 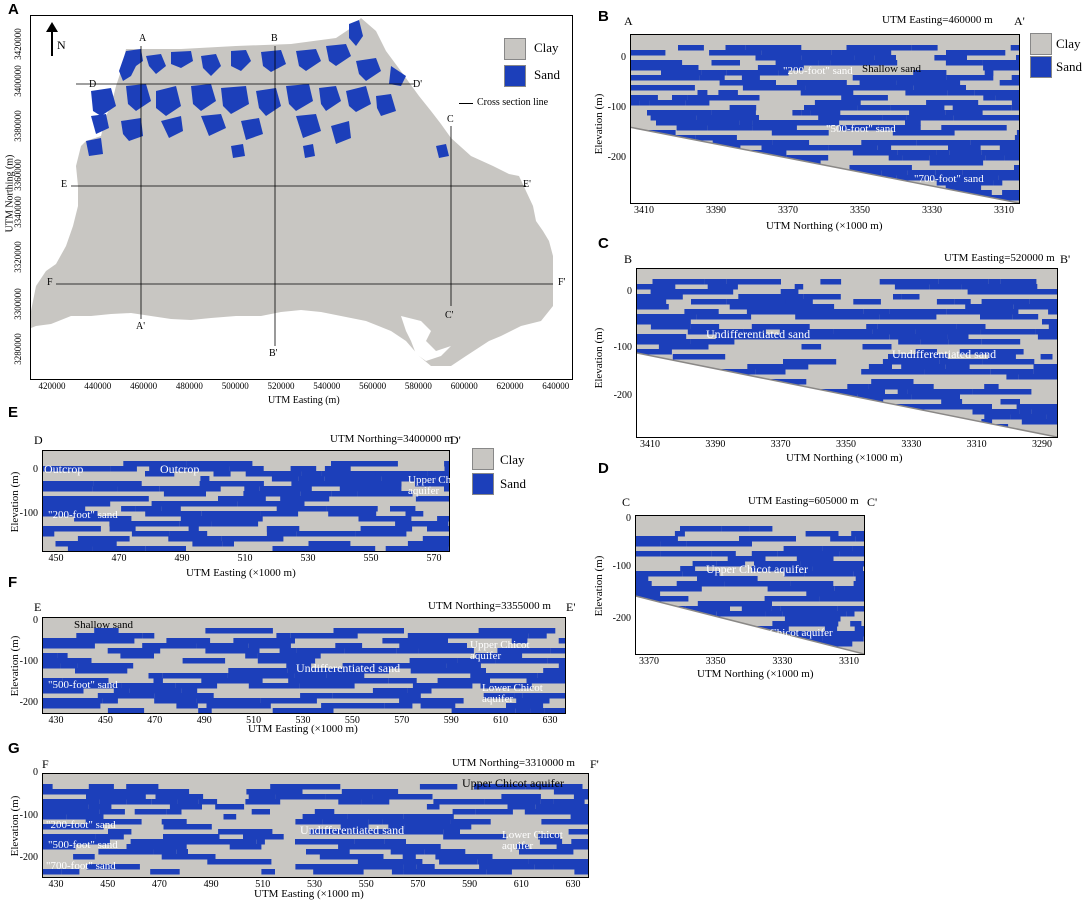 I want to click on paneld-xtick: 3330, so click(x=782, y=661).